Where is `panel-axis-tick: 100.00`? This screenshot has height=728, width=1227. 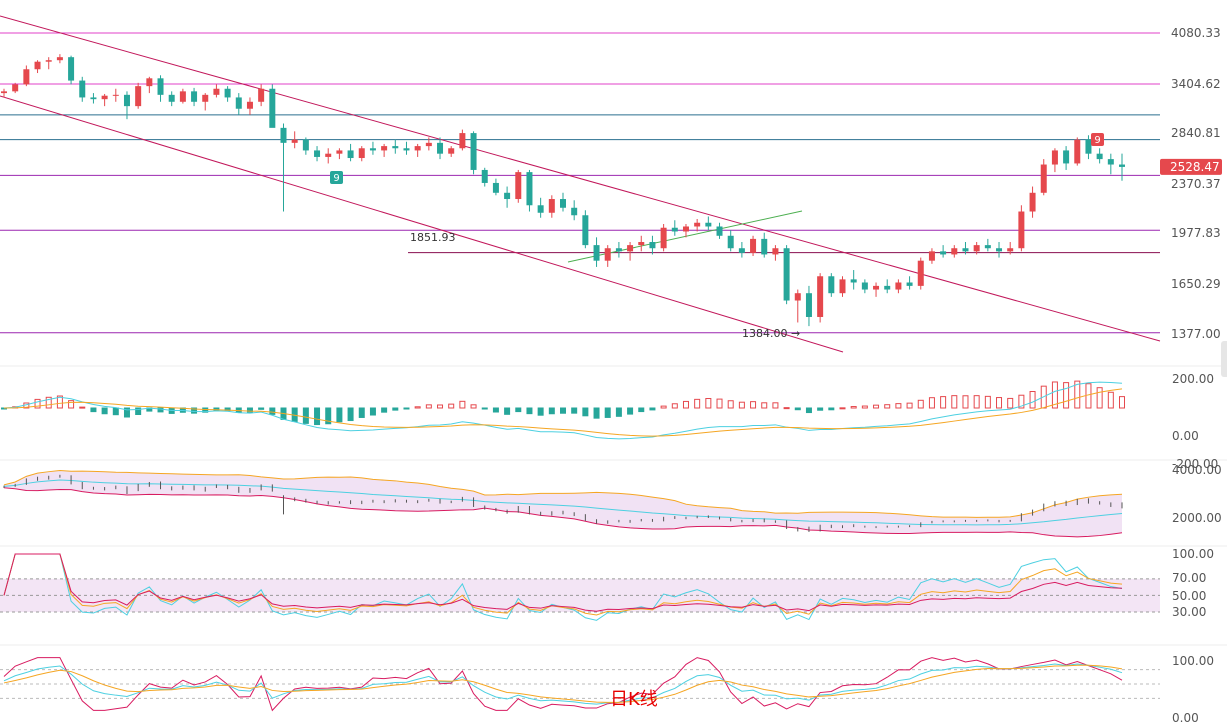
panel-axis-tick: 100.00 is located at coordinates (1193, 554).